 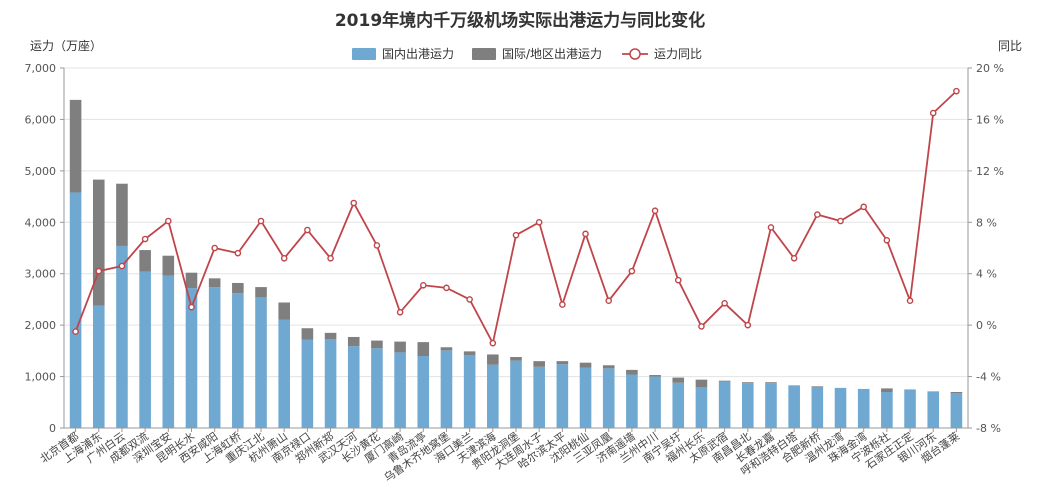 What do you see at coordinates (41, 171) in the screenshot?
I see `y-tick-label: 5,000` at bounding box center [41, 171].